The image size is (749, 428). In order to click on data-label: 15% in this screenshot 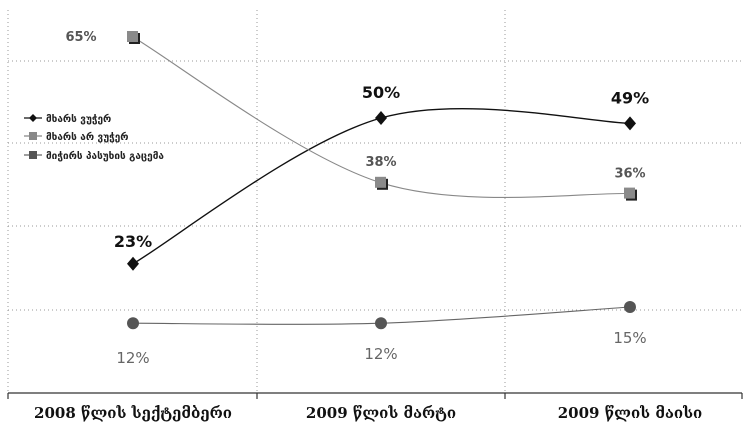, I will do `click(629, 338)`.